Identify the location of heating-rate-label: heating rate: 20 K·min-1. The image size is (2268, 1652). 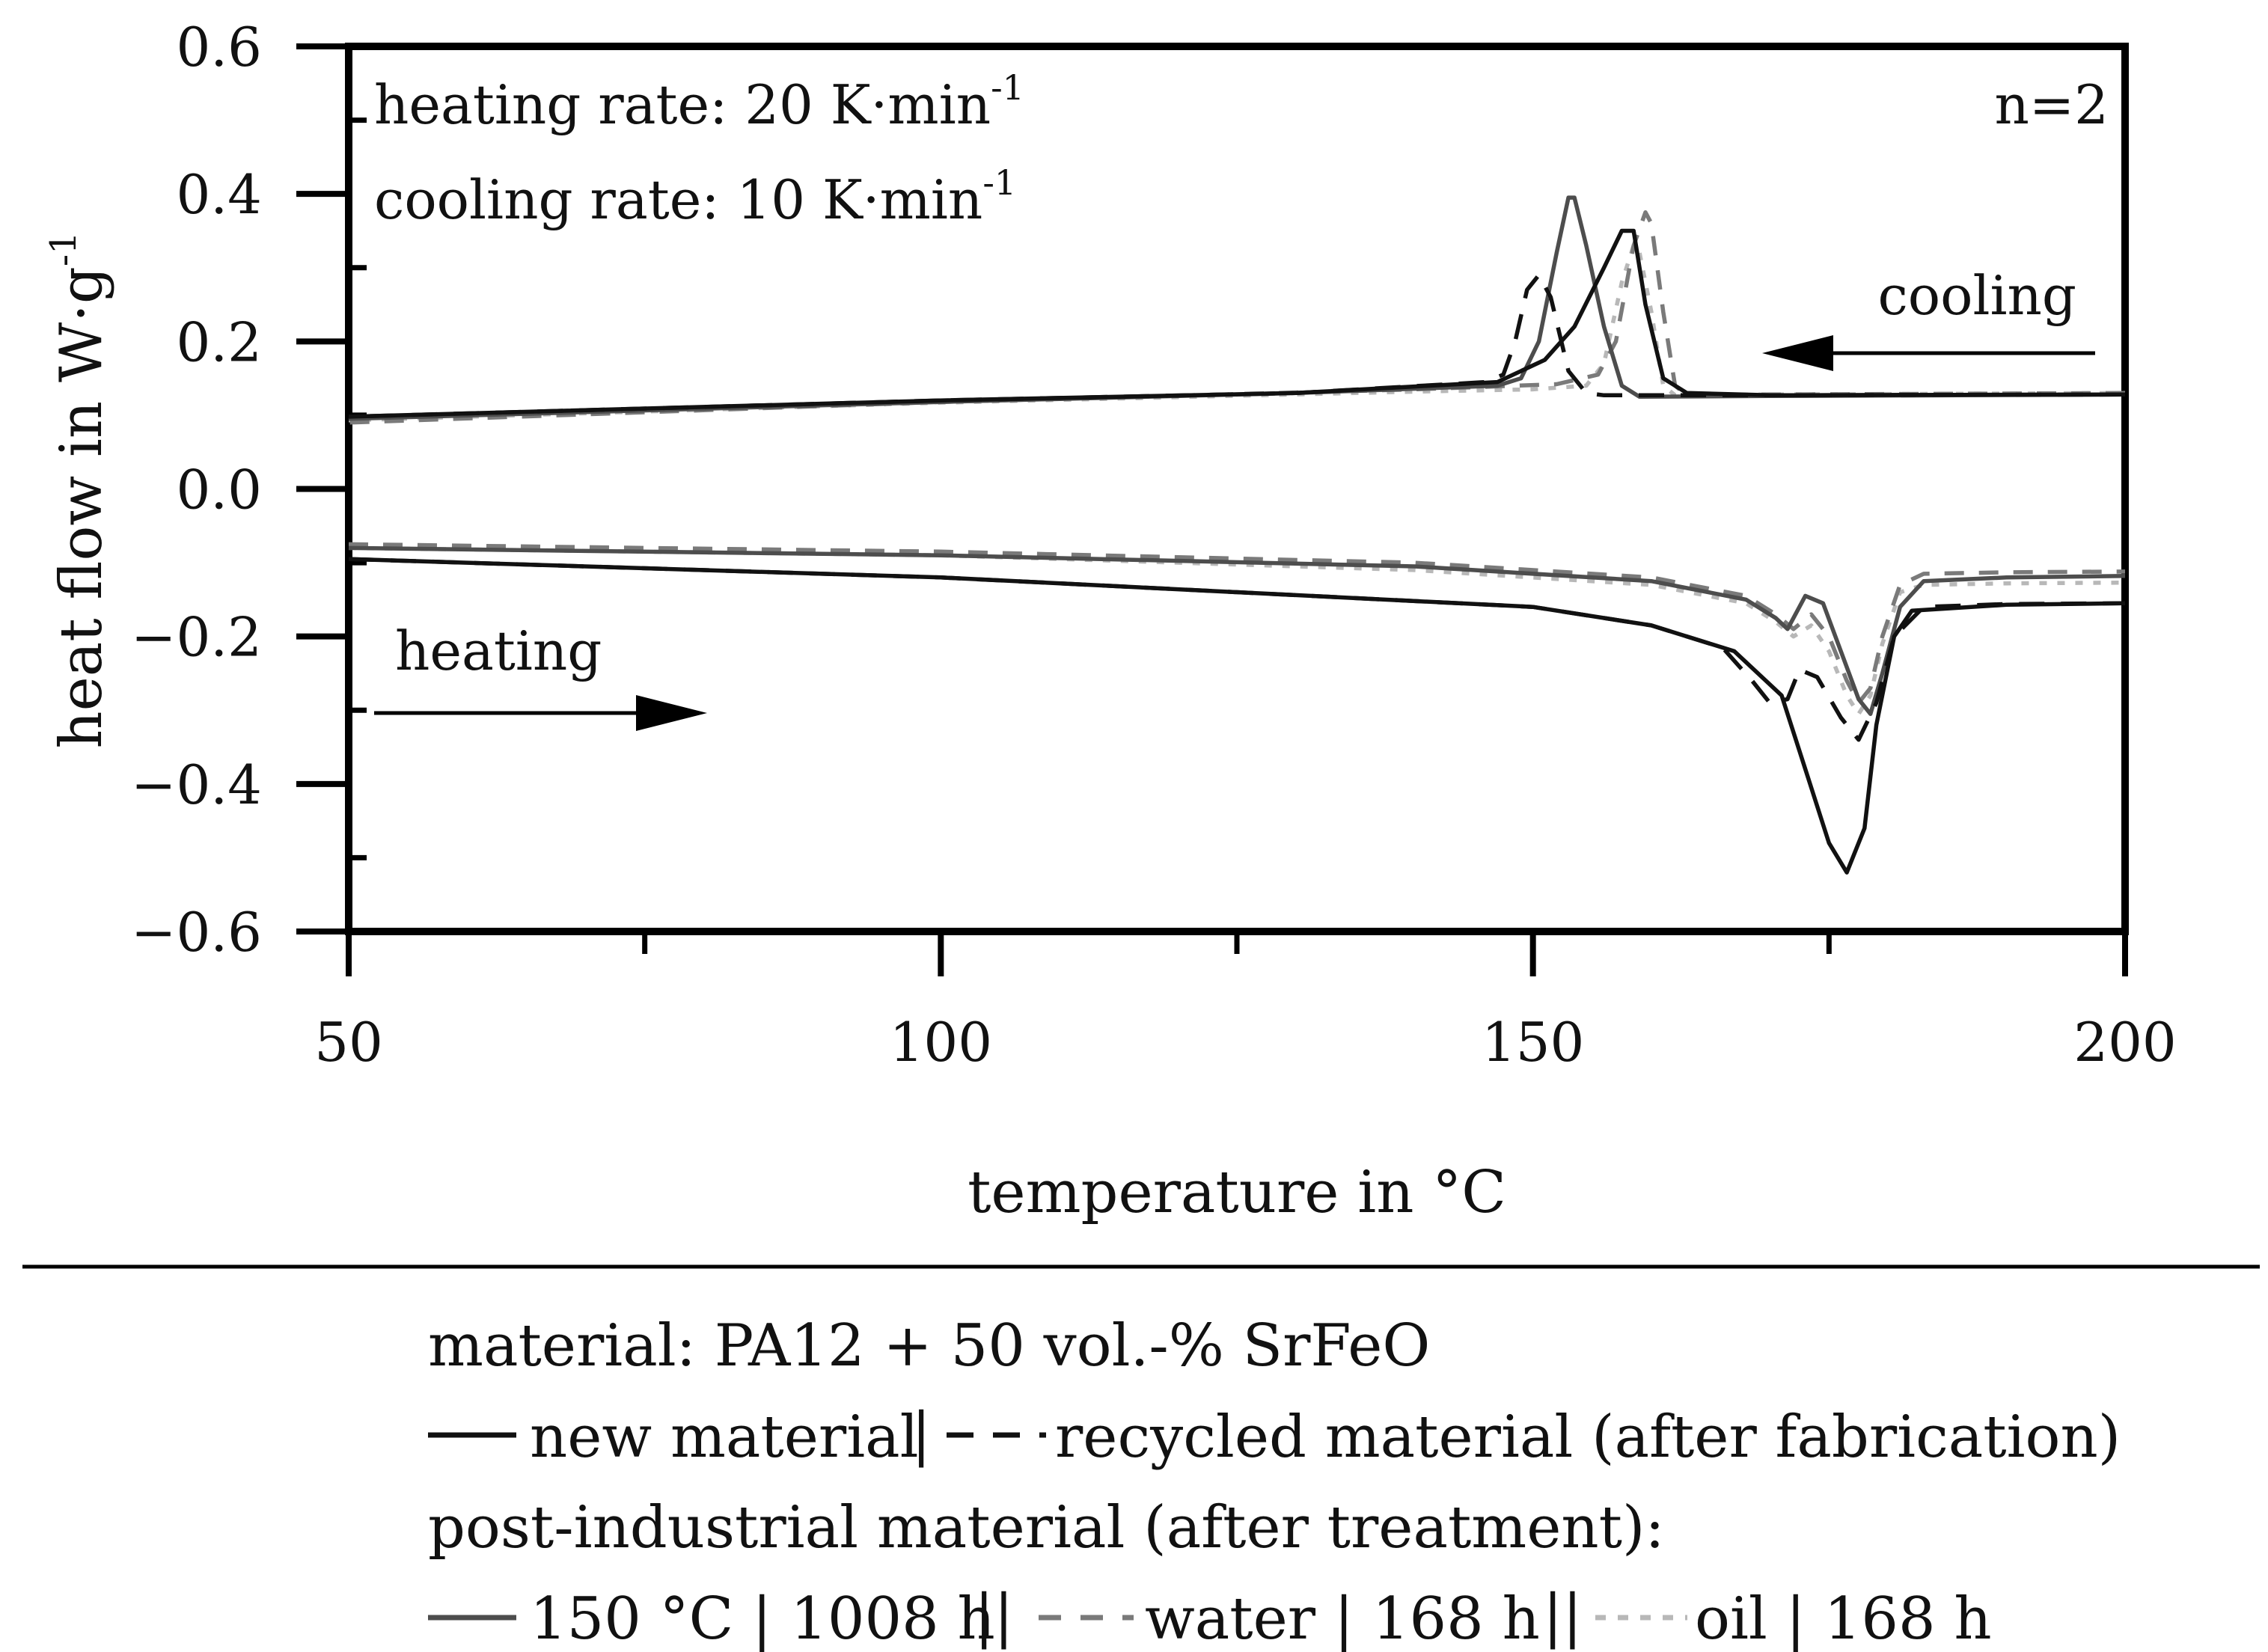
(699, 101).